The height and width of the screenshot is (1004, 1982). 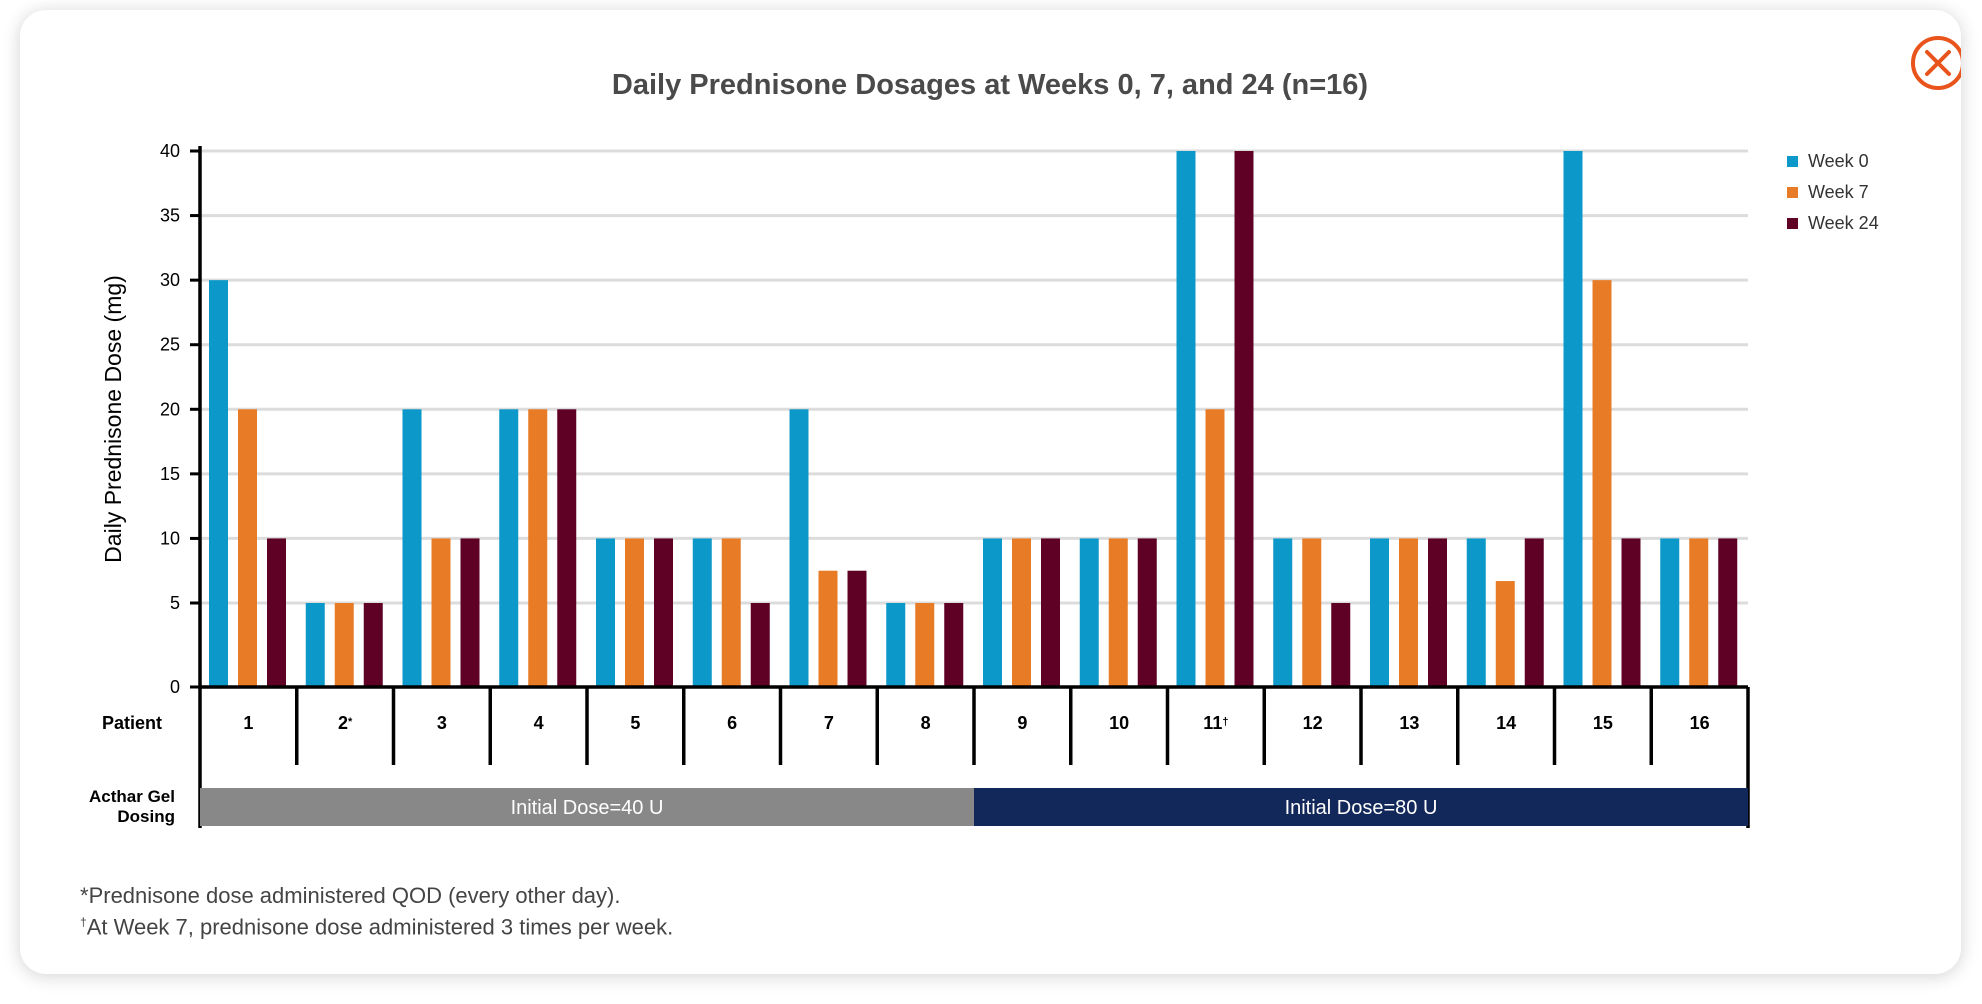 I want to click on y-axis-label: Daily Prednisone Dose (mg), so click(x=113, y=419).